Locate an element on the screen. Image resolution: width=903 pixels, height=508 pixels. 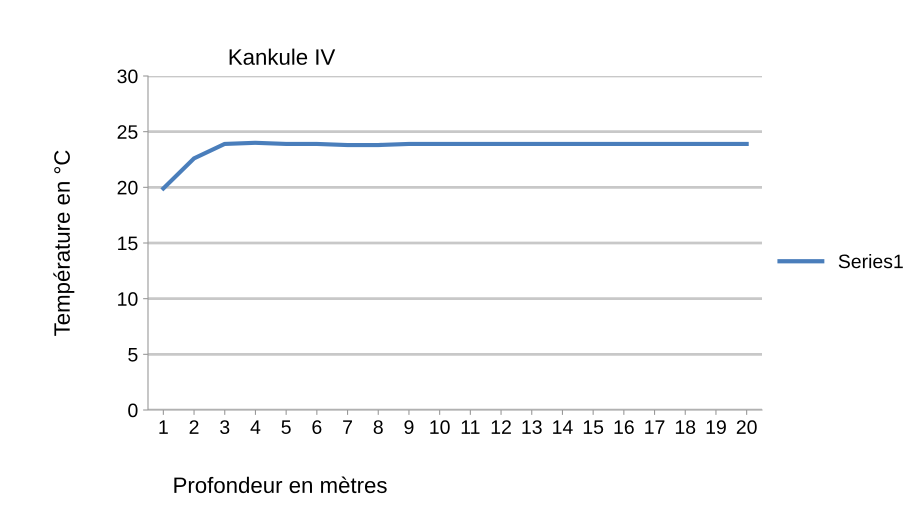
y-tick-label: 10 is located at coordinates (128, 299).